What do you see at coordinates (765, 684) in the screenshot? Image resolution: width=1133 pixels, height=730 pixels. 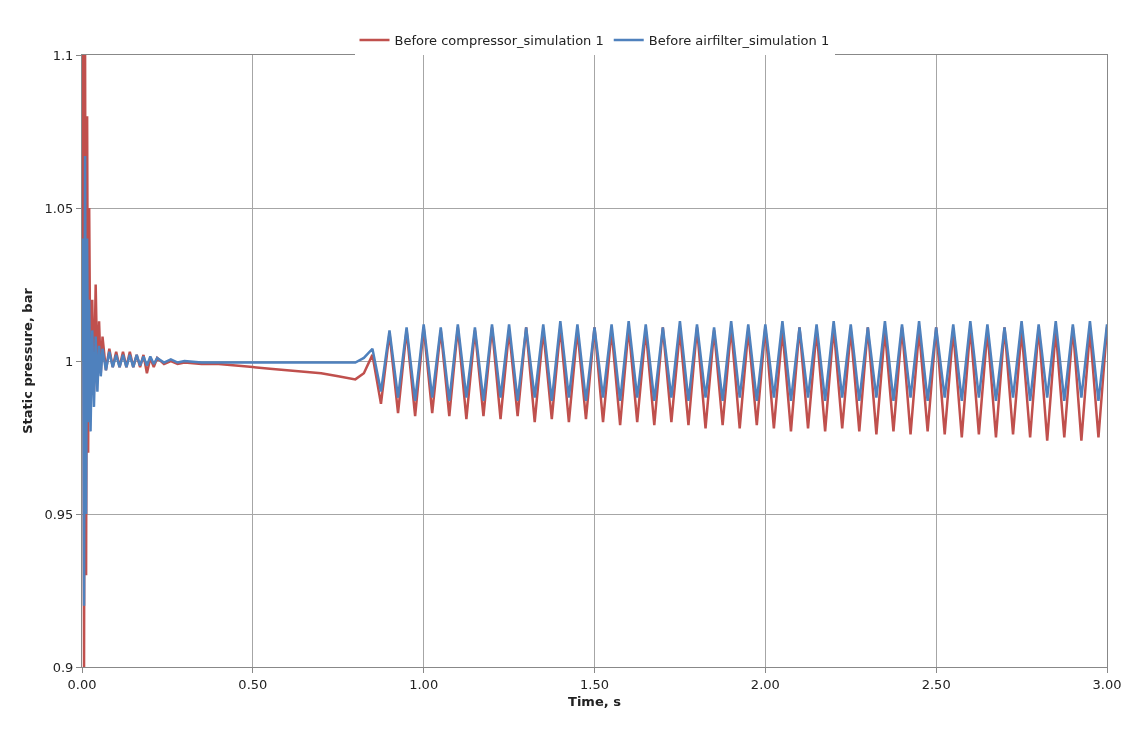 I see `x-tick-label: 2.00` at bounding box center [765, 684].